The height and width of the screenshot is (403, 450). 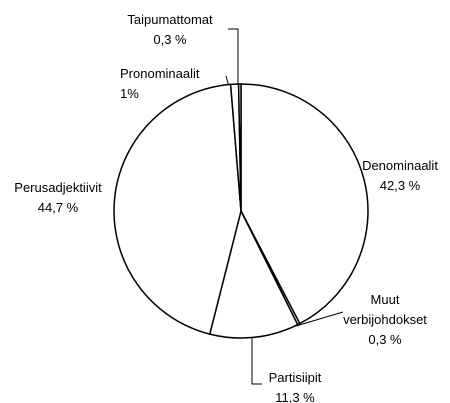 What do you see at coordinates (160, 73) in the screenshot?
I see `category-name: Pronominaalit` at bounding box center [160, 73].